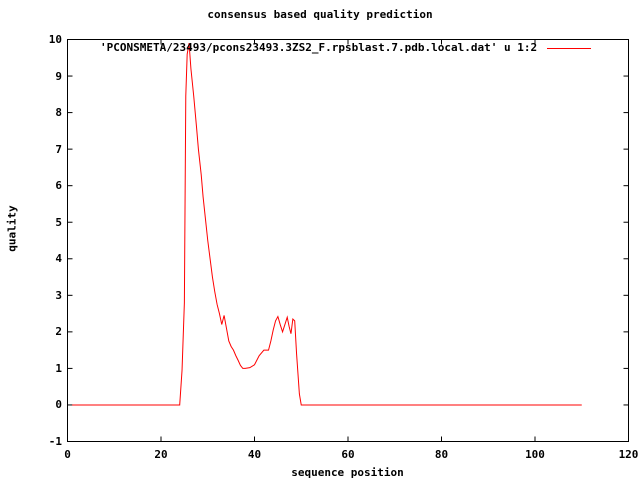  I want to click on x-tick-label: 60, so click(348, 454).